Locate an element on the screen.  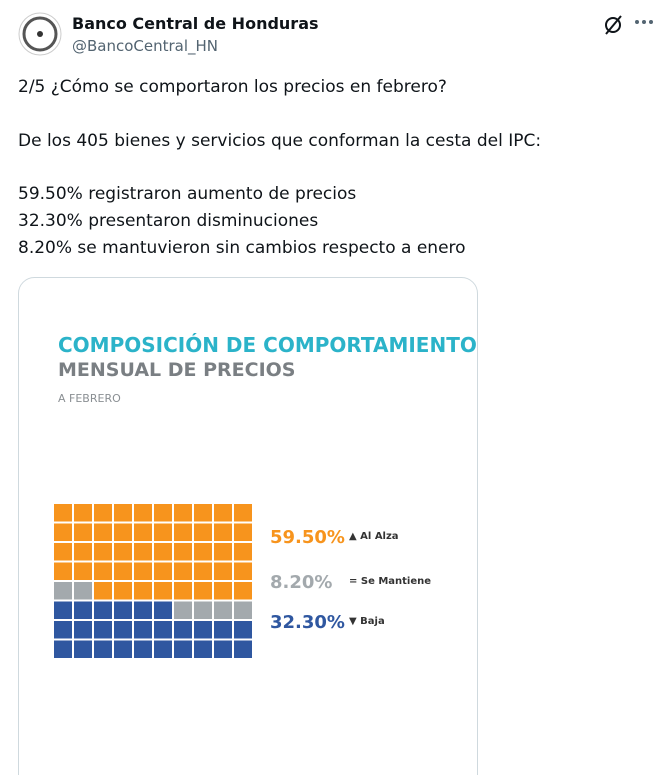
user-handle: @BancoCentral_HN is located at coordinates (145, 46).